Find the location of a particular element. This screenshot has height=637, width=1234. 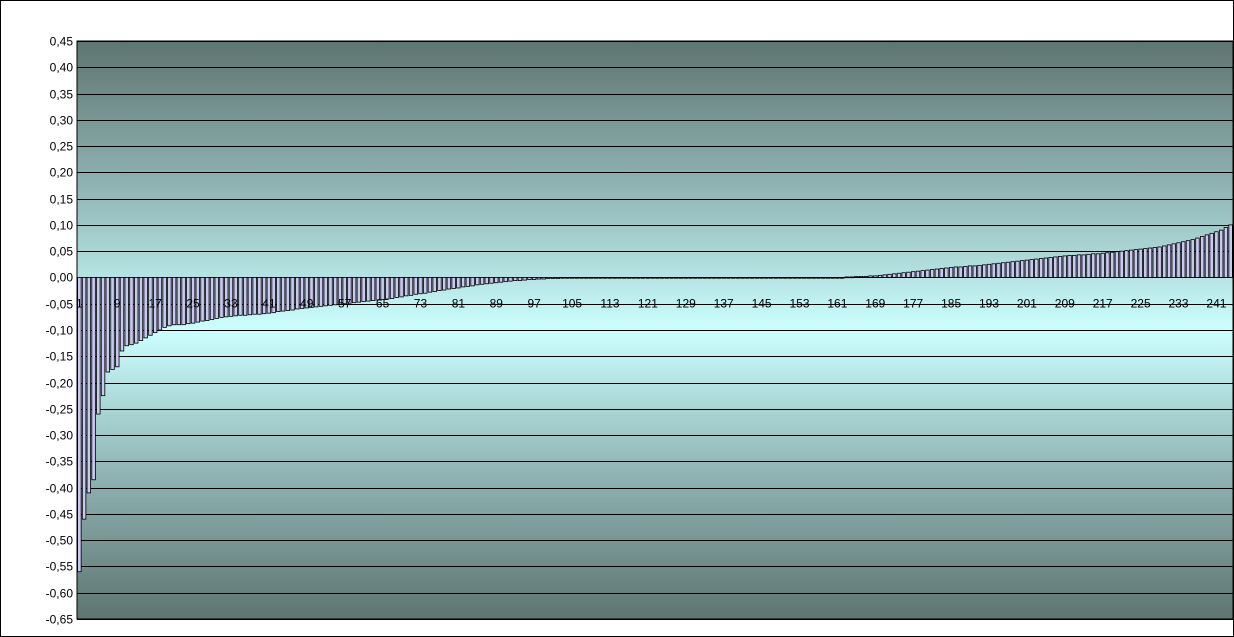

y-tick-label: -0,25 is located at coordinates (60, 410).